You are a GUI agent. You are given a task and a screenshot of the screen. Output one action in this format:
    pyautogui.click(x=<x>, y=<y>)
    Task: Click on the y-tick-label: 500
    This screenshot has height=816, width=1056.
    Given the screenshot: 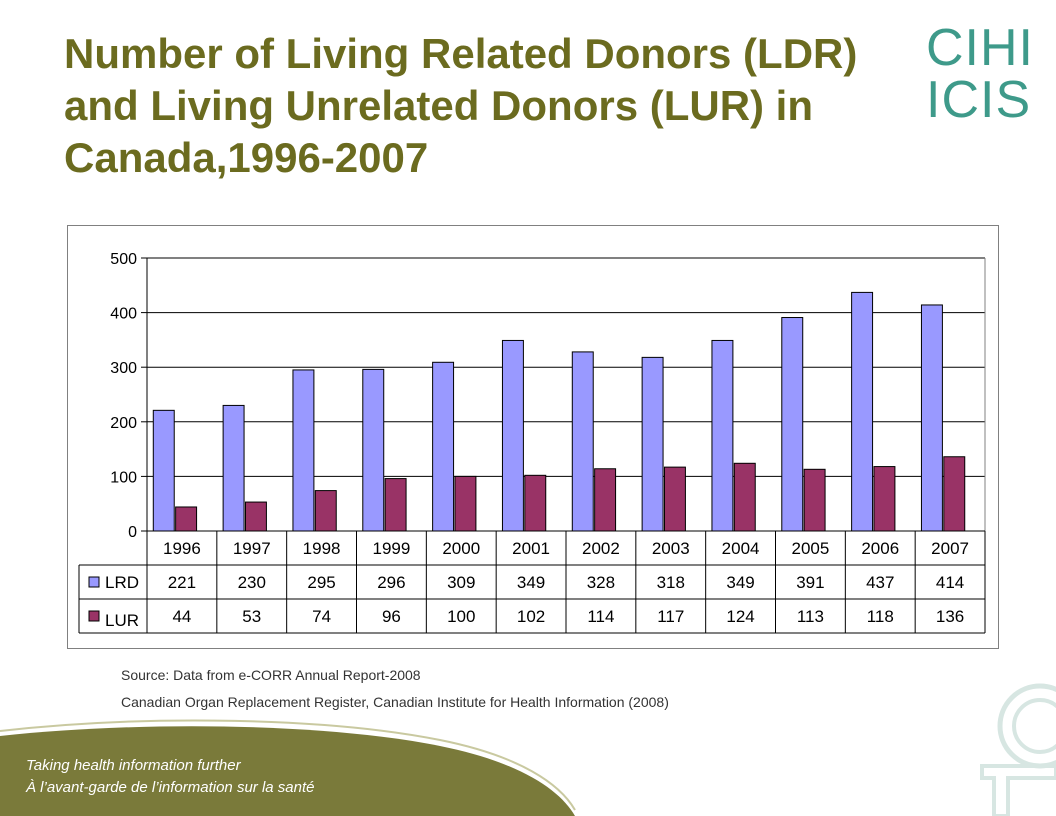 What is the action you would take?
    pyautogui.click(x=123, y=259)
    